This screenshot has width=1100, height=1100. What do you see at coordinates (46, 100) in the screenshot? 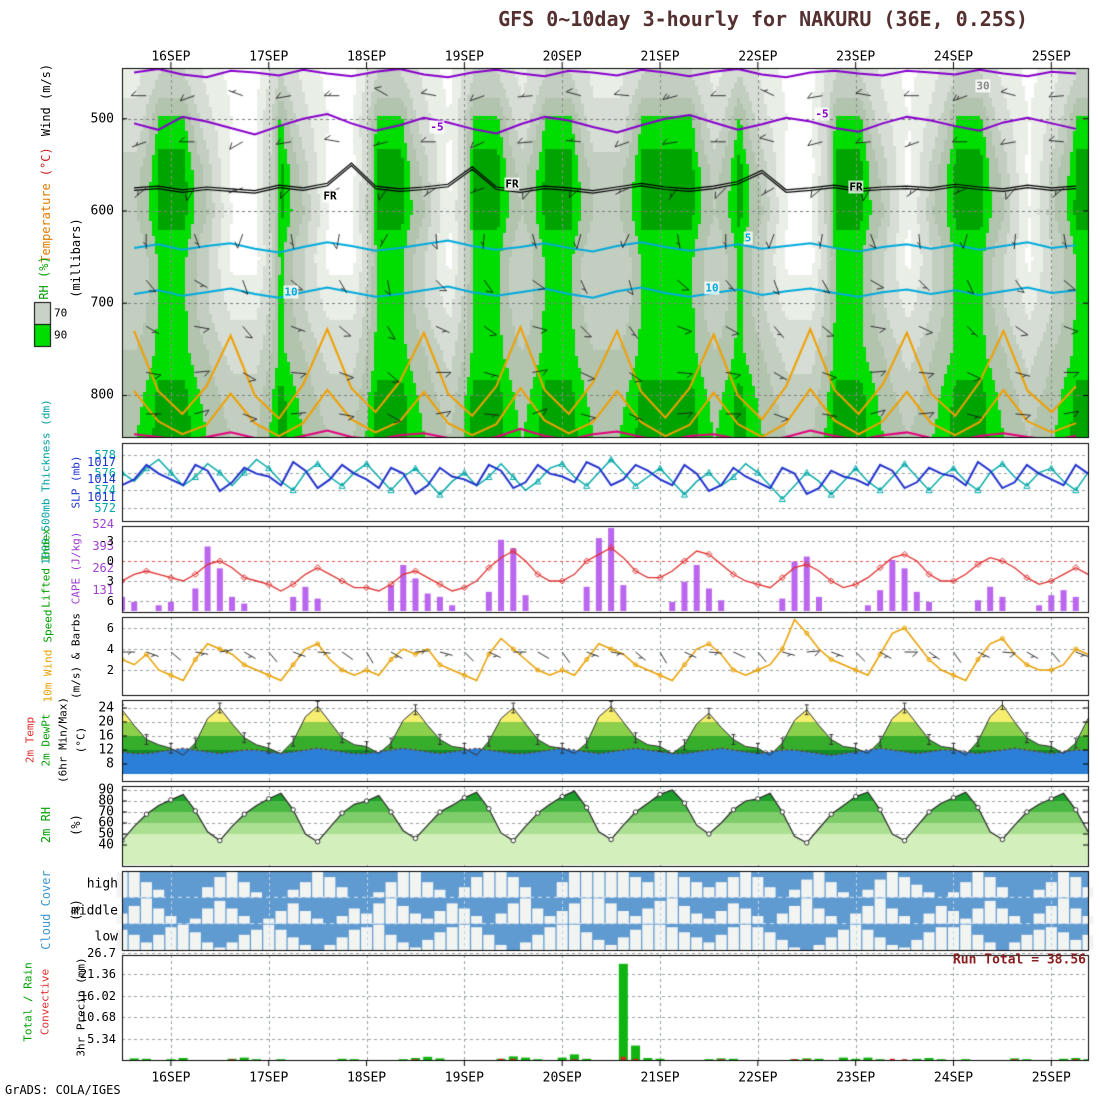
I see `ylabel-wind: Wind (m/s)` at bounding box center [46, 100].